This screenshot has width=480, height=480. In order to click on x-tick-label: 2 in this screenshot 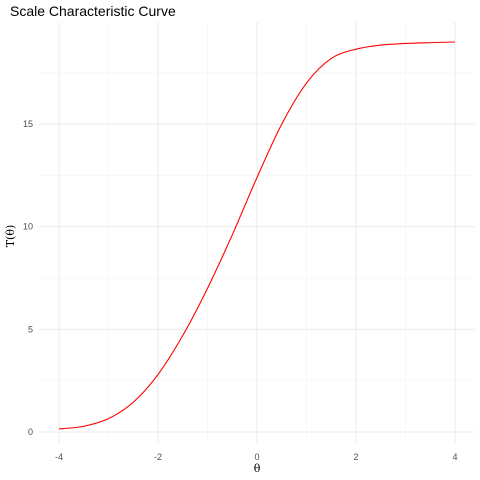, I will do `click(355, 457)`.